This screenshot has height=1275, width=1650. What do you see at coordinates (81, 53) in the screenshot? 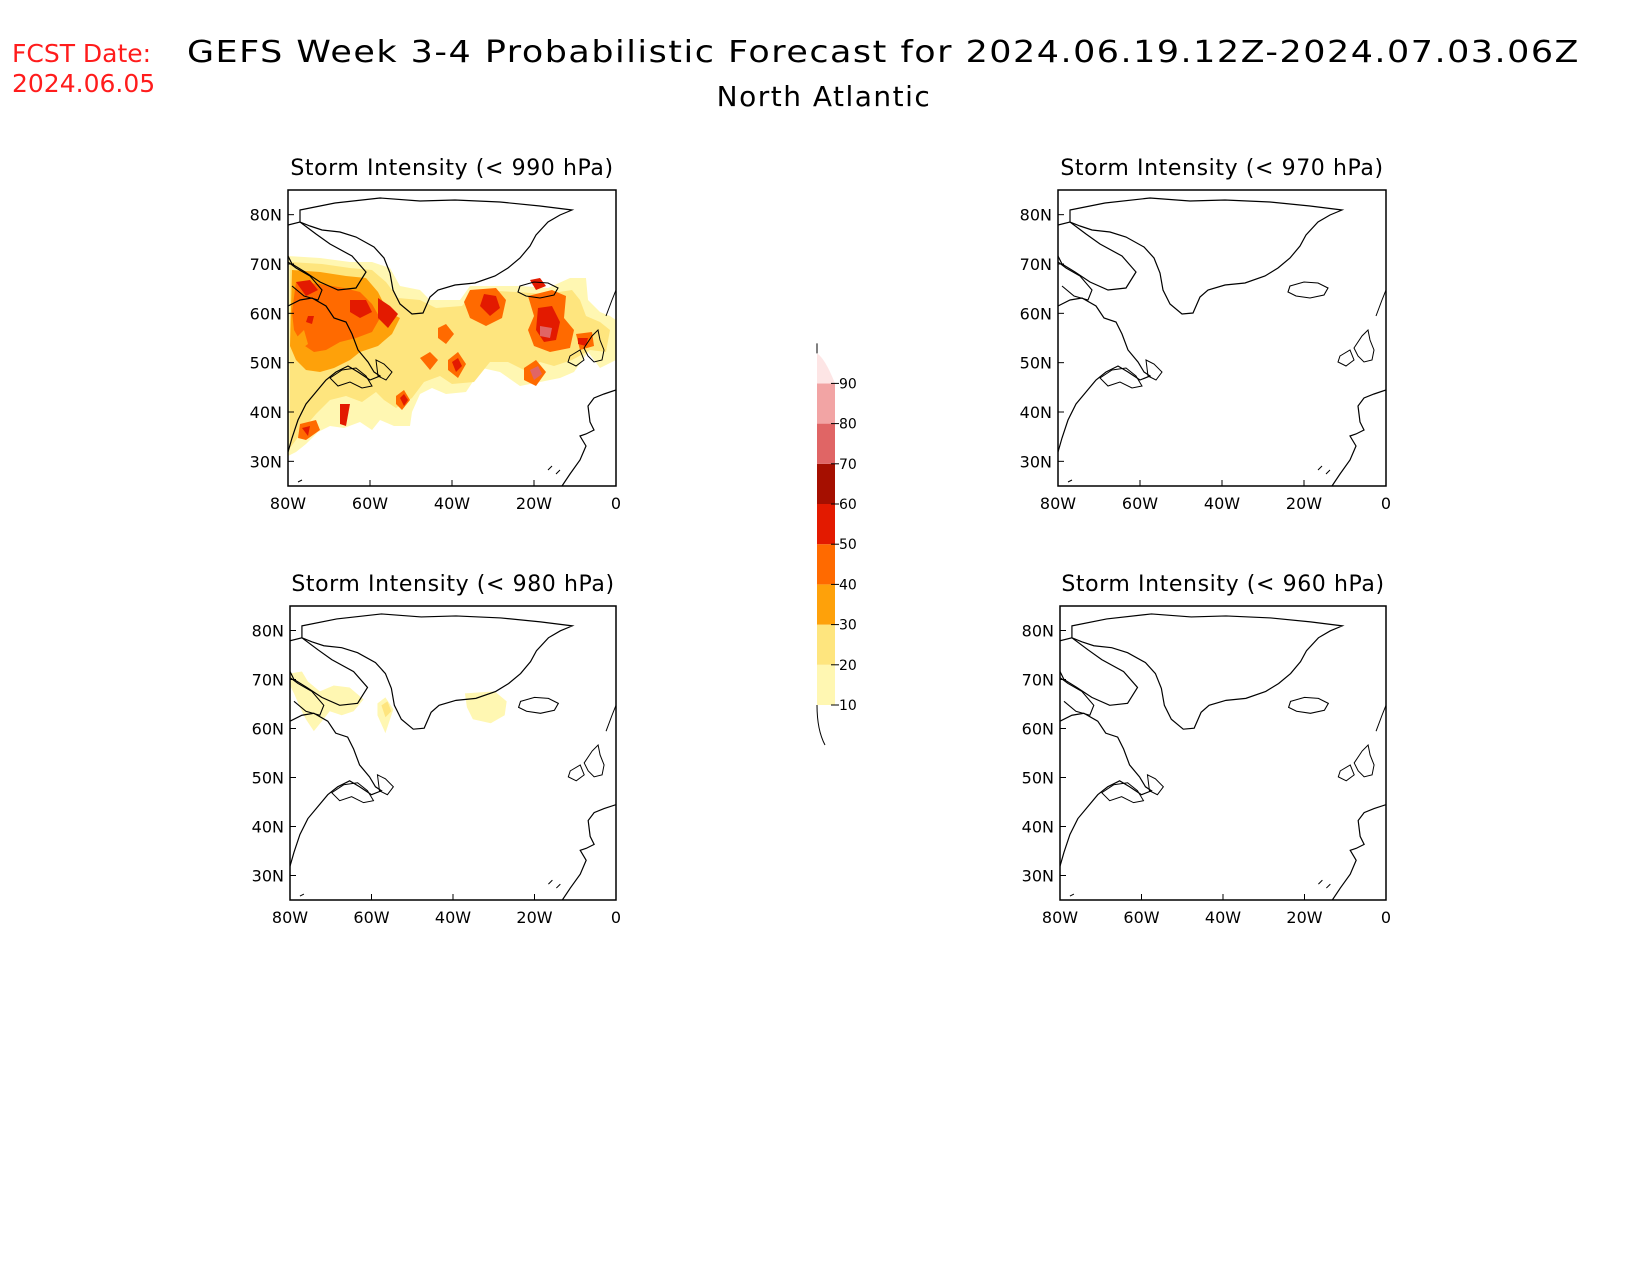
I see `fcst-date-label: FCST Date:` at bounding box center [81, 53].